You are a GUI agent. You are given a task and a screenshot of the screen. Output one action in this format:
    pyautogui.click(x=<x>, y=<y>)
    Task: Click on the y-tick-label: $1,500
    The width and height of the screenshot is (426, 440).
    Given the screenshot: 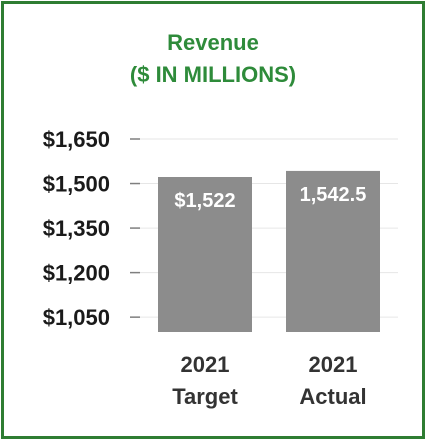 What is the action you would take?
    pyautogui.click(x=76, y=184)
    